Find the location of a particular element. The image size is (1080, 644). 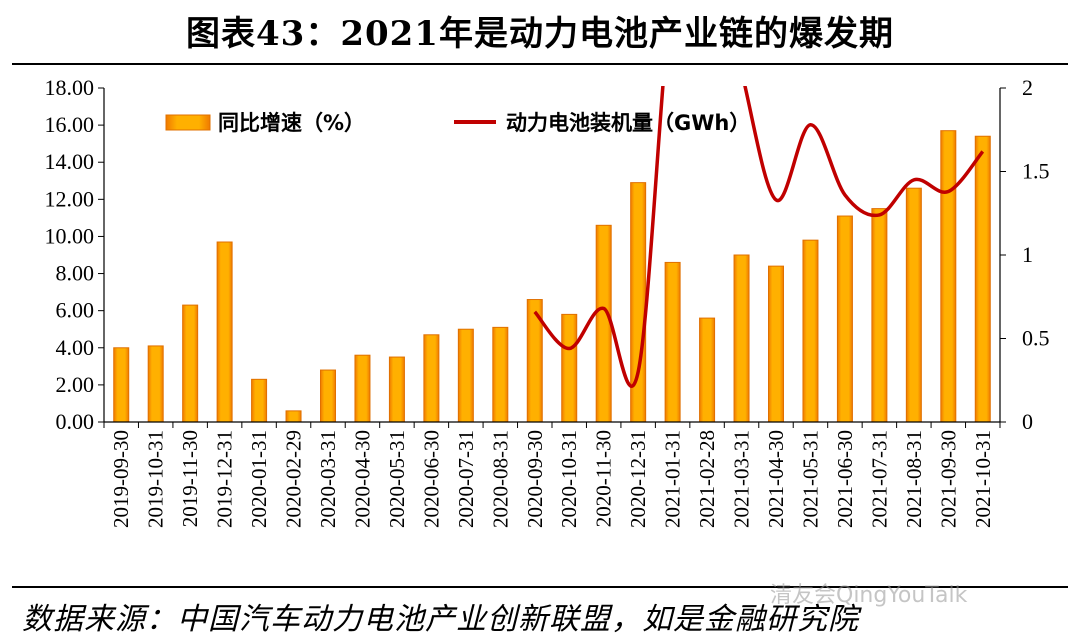

top-rule is located at coordinates (540, 64).